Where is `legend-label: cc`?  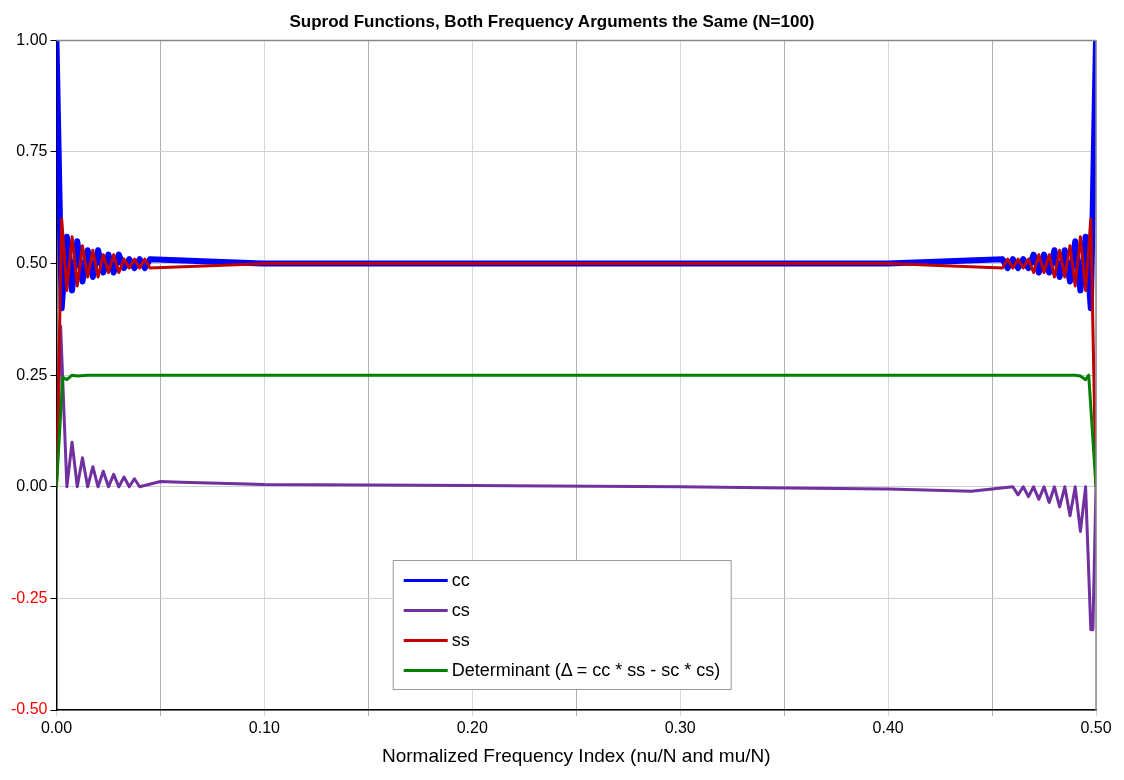 legend-label: cc is located at coordinates (460, 580).